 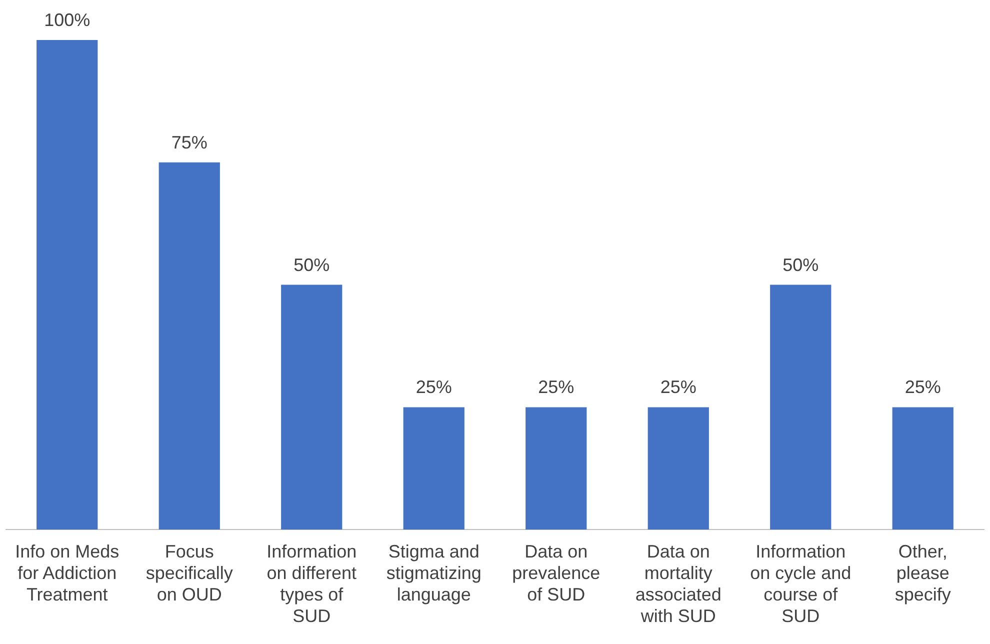 What do you see at coordinates (189, 142) in the screenshot?
I see `data-label: 75%` at bounding box center [189, 142].